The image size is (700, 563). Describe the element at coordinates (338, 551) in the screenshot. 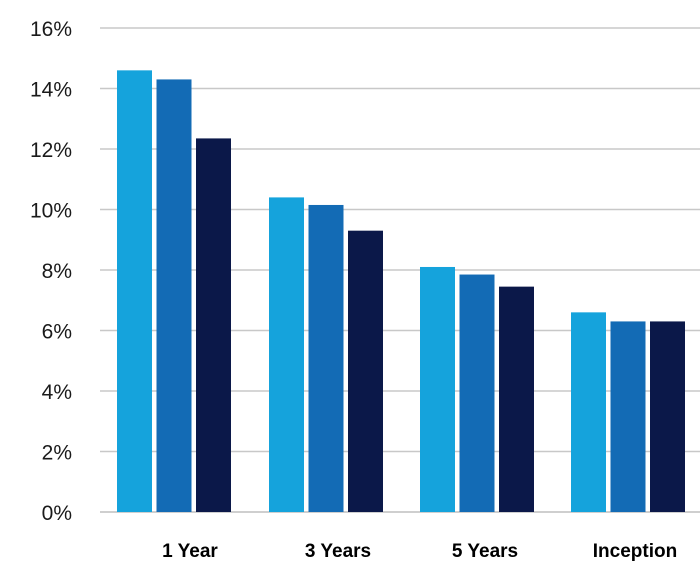

I see `x-category-label: 3 Years` at that location.